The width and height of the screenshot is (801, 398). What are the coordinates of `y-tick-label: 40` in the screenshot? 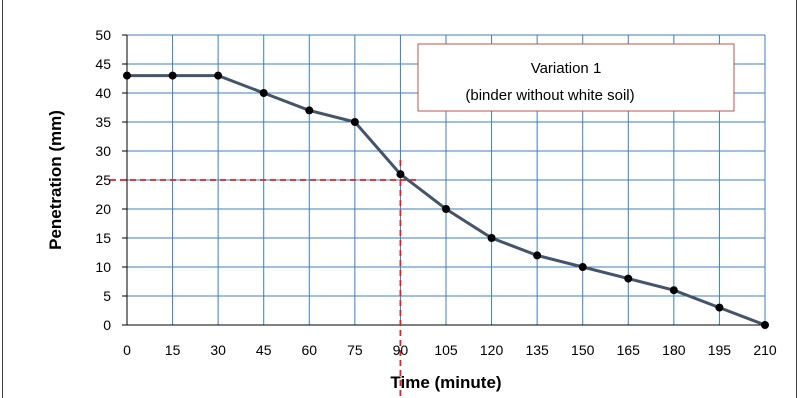 It's located at (103, 93).